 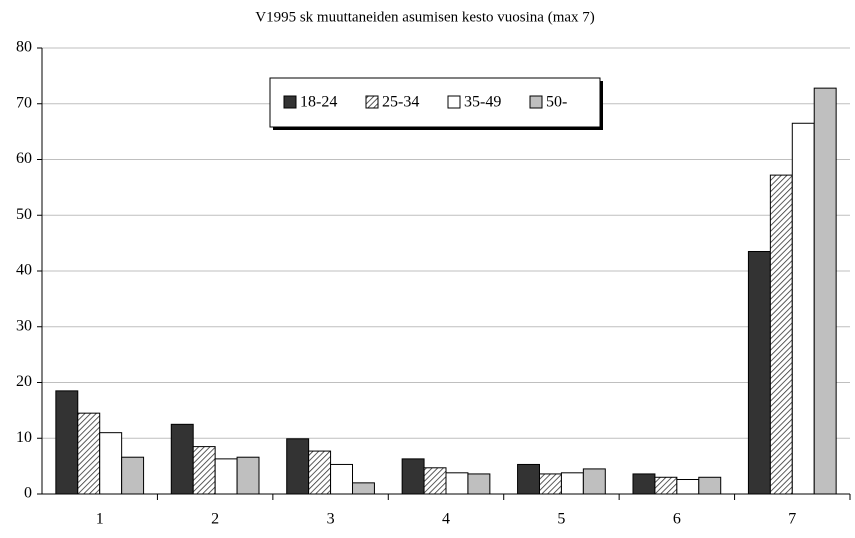 What do you see at coordinates (215, 519) in the screenshot?
I see `x-tick-label: 2` at bounding box center [215, 519].